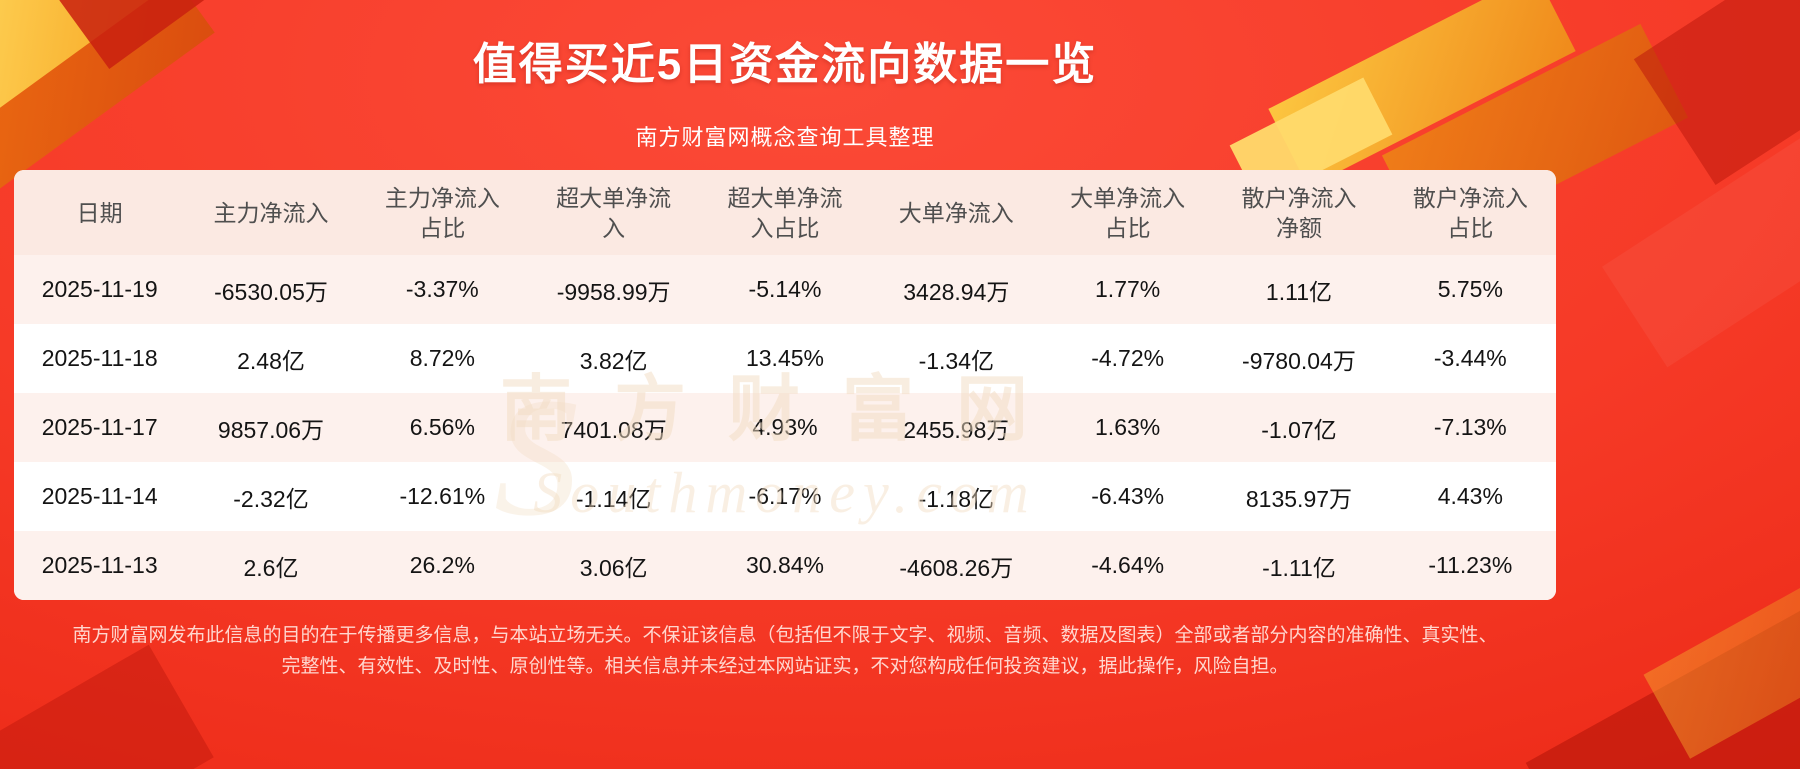  What do you see at coordinates (1128, 358) in the screenshot?
I see `table-cell: -4.72%` at bounding box center [1128, 358].